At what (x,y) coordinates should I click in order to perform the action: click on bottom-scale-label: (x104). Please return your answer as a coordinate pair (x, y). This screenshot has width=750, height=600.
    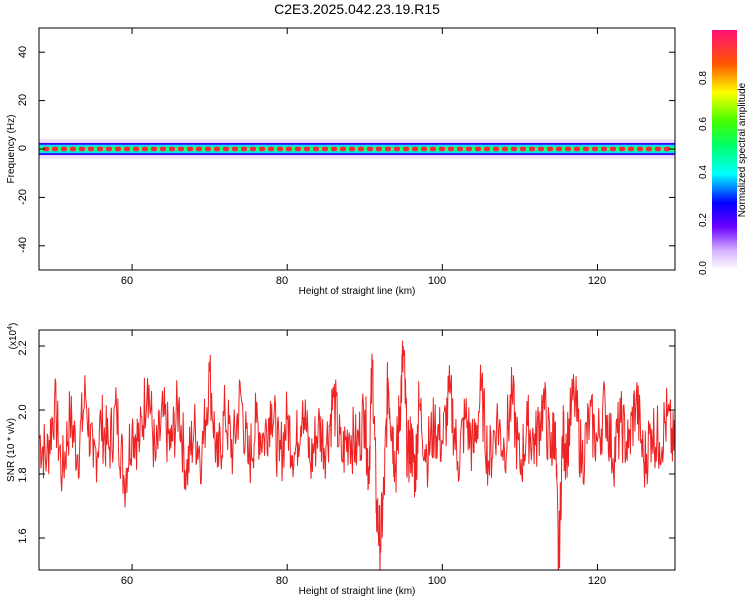
    Looking at the image, I should click on (13, 336).